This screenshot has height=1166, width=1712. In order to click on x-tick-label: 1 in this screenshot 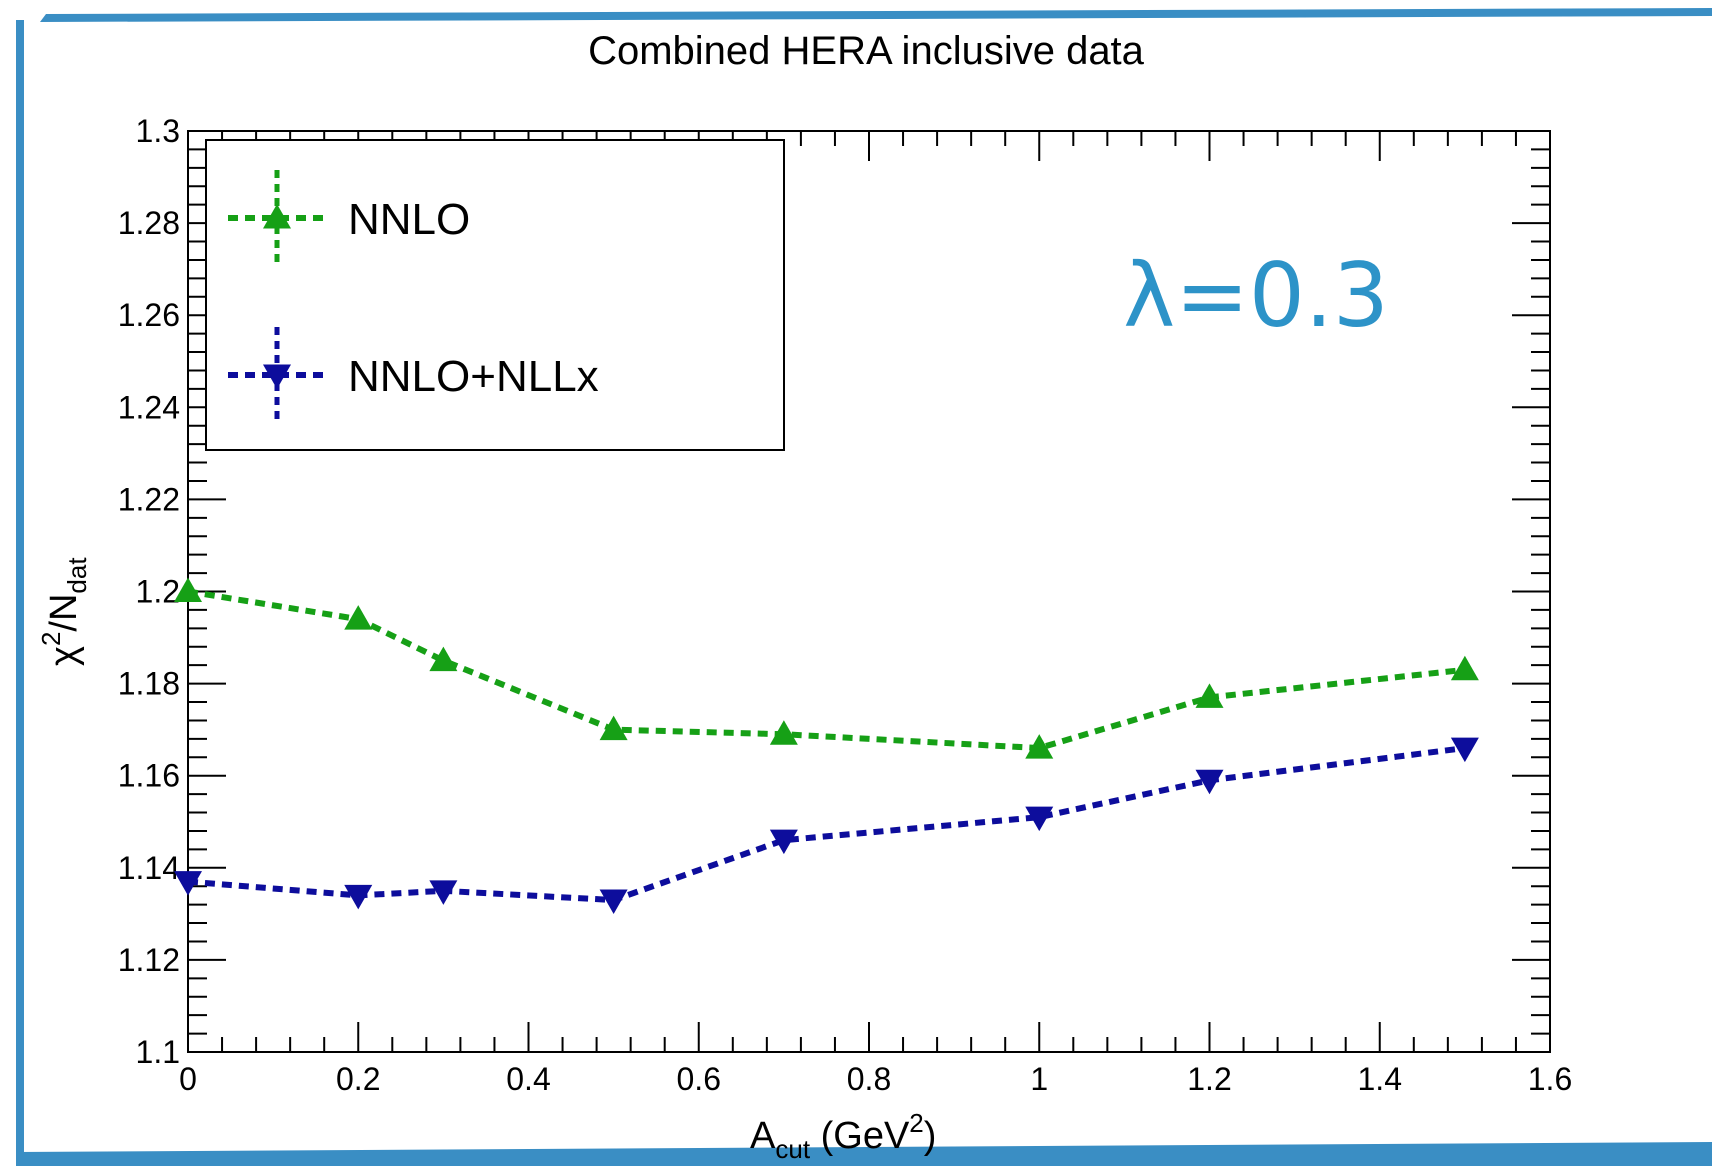, I will do `click(1039, 1079)`.